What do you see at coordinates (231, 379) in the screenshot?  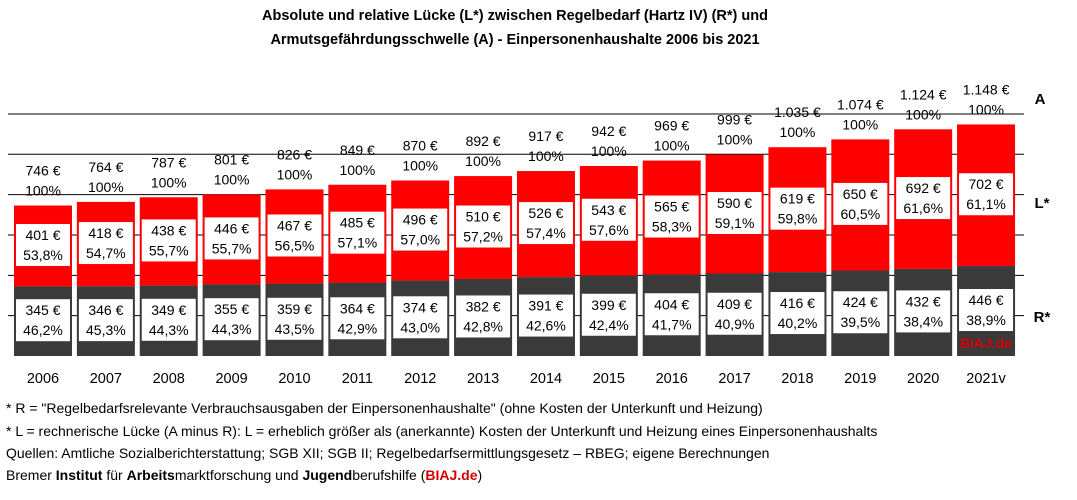 I see `x-tick-2009: 2009` at bounding box center [231, 379].